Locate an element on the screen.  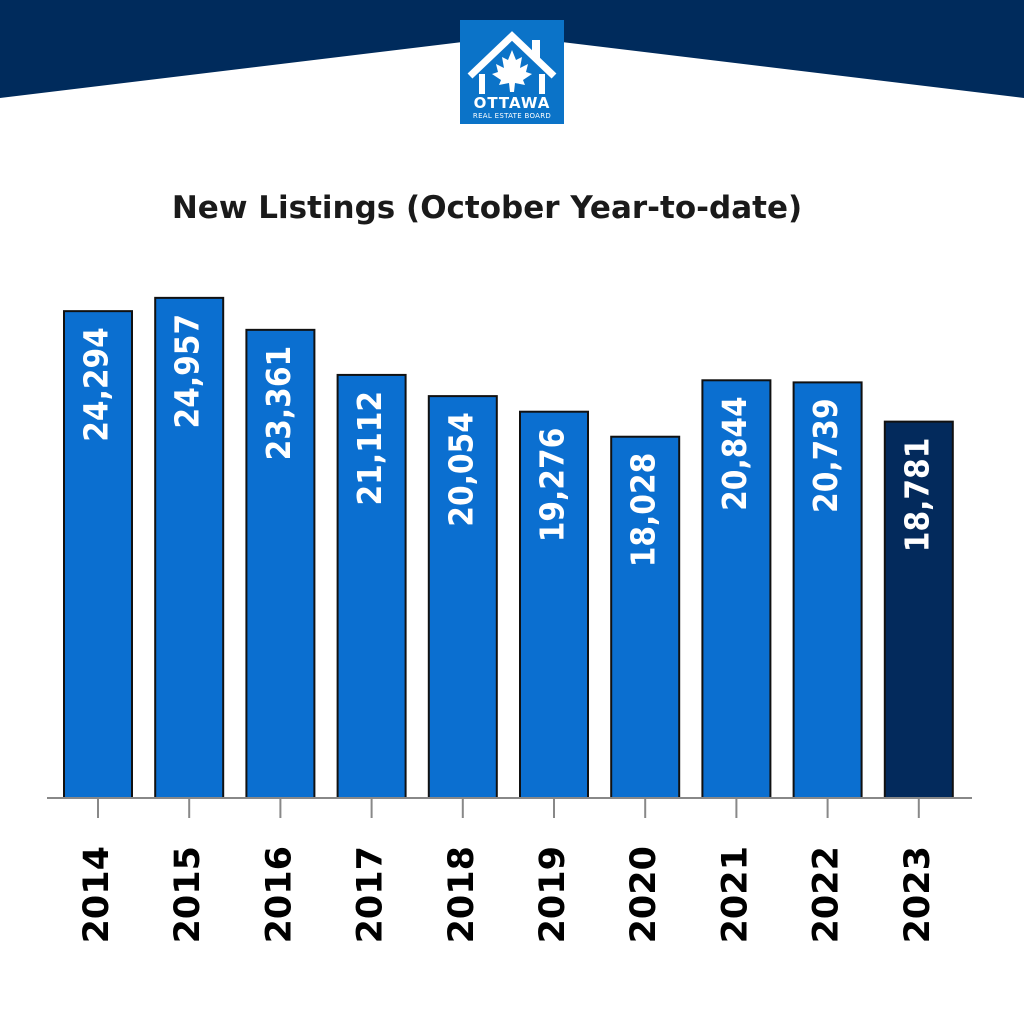
header-banner-shape is located at coordinates (512, 49).